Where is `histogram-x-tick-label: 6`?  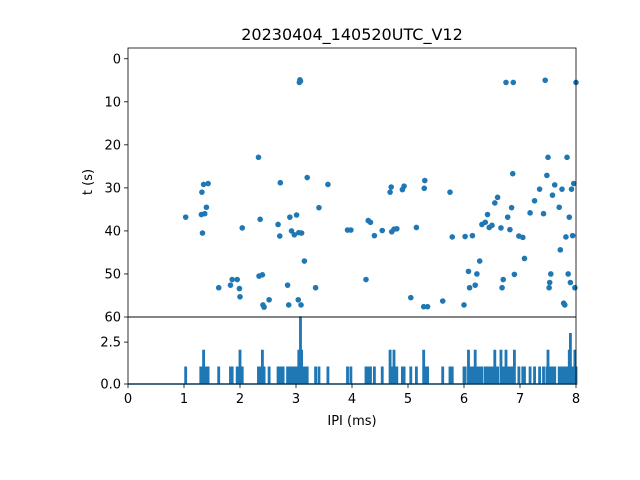
histogram-x-tick-label: 6 is located at coordinates (464, 399).